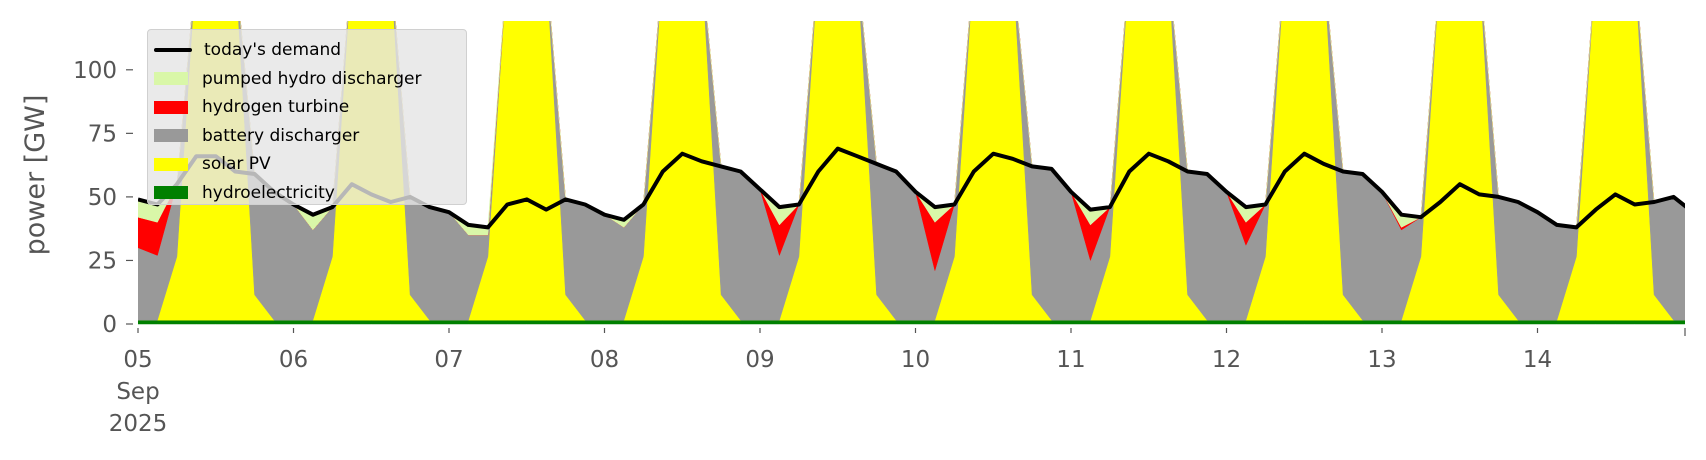 The height and width of the screenshot is (460, 1706). Describe the element at coordinates (102, 198) in the screenshot. I see `y-tick-label: 50` at that location.